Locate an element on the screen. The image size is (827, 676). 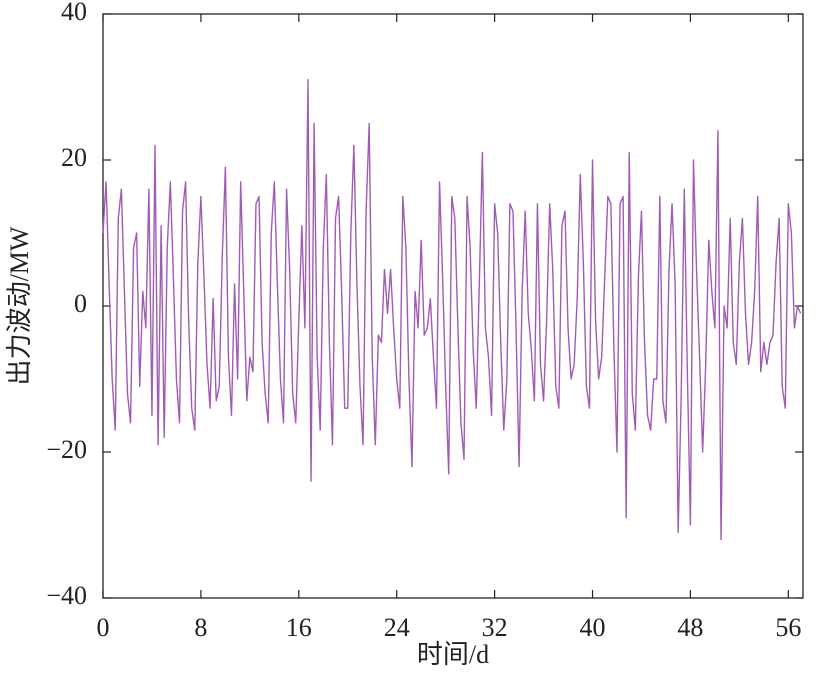
x-tick-label: 40 is located at coordinates (593, 627).